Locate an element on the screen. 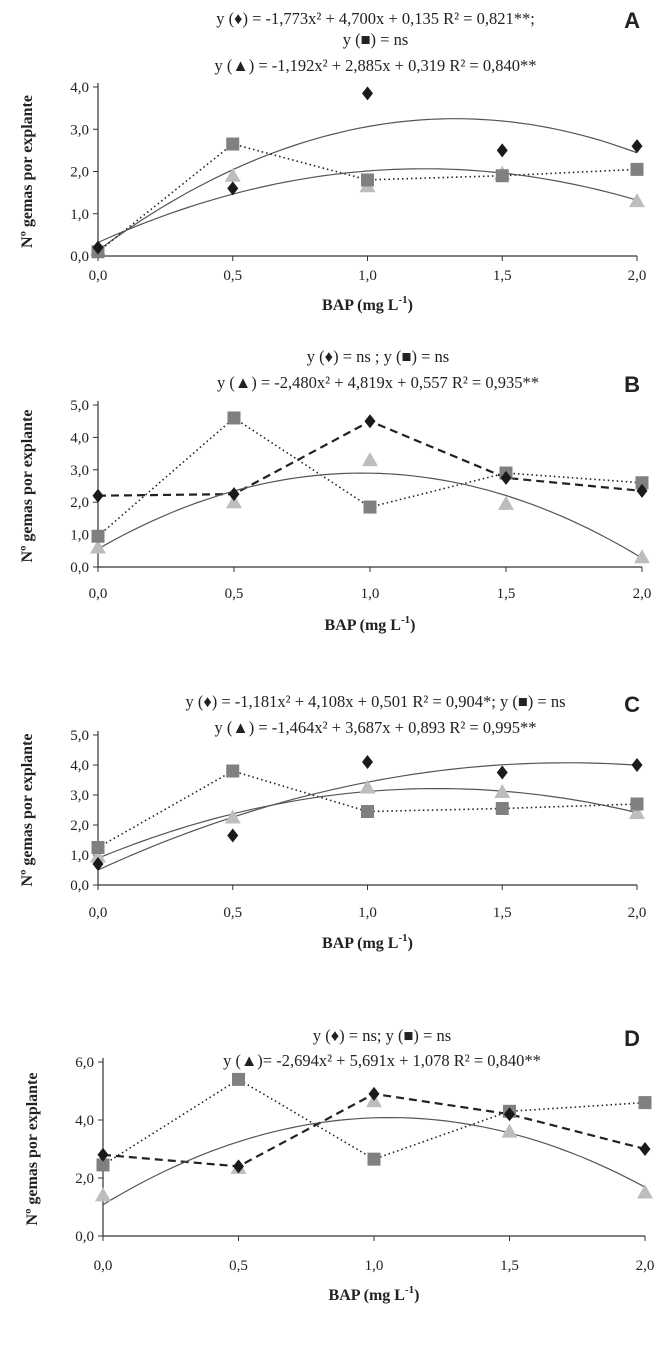 The image size is (657, 1347). equation-line: y (♦) = ns ; y (■) = ns is located at coordinates (378, 356).